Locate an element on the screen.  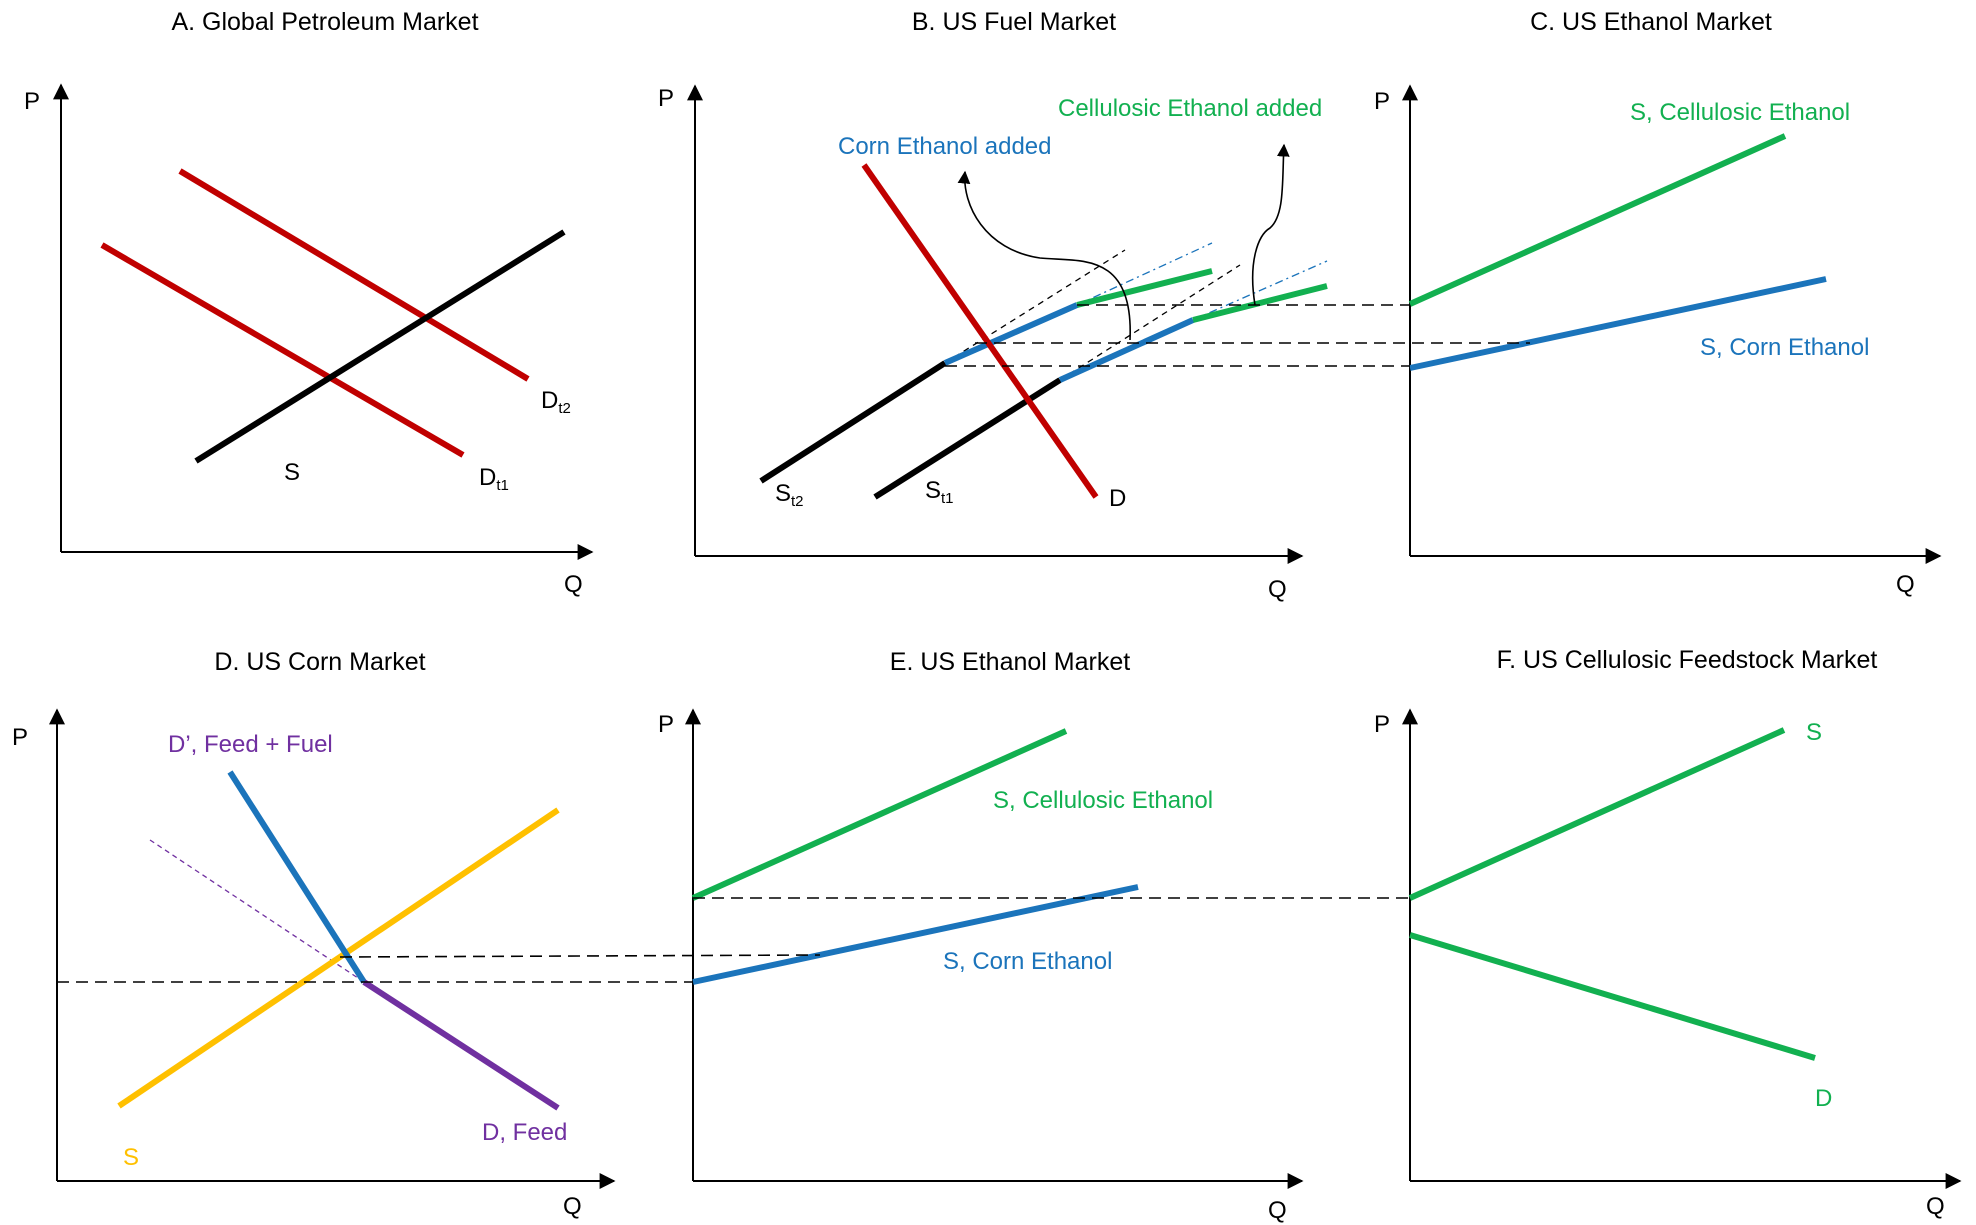
panel-e-cellulosic-supply-curve is located at coordinates (879, 814).